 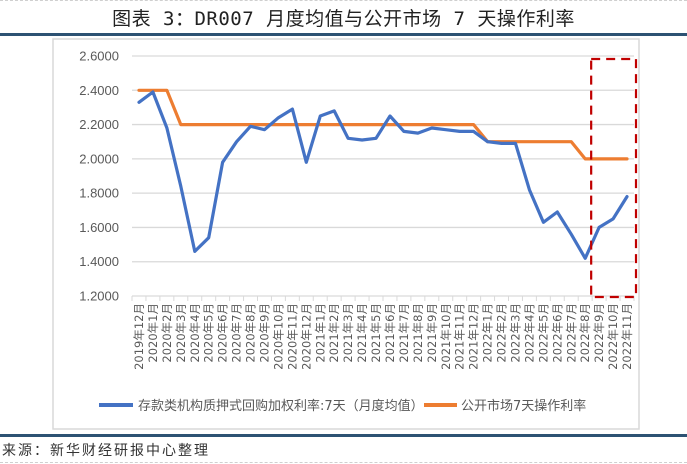 I want to click on x-tick-label: 2021年2月, so click(x=334, y=333).